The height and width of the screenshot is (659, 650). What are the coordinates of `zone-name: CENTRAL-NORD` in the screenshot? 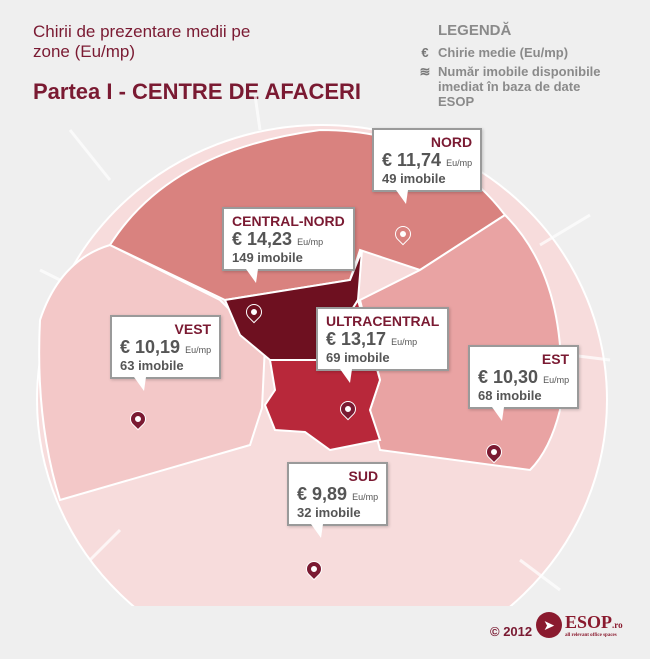 It's located at (288, 221).